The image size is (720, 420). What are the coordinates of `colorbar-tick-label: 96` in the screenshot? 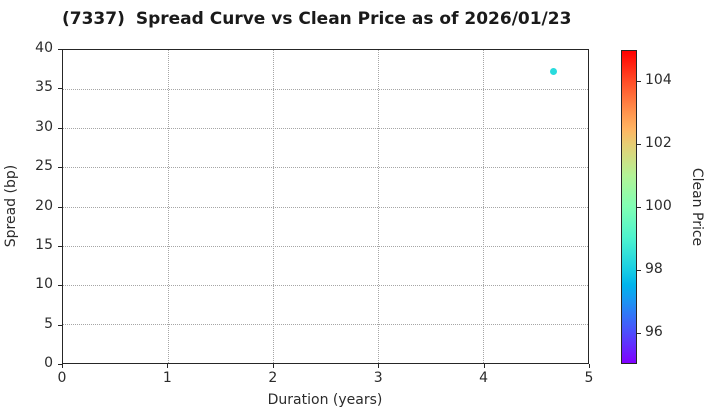 It's located at (654, 331).